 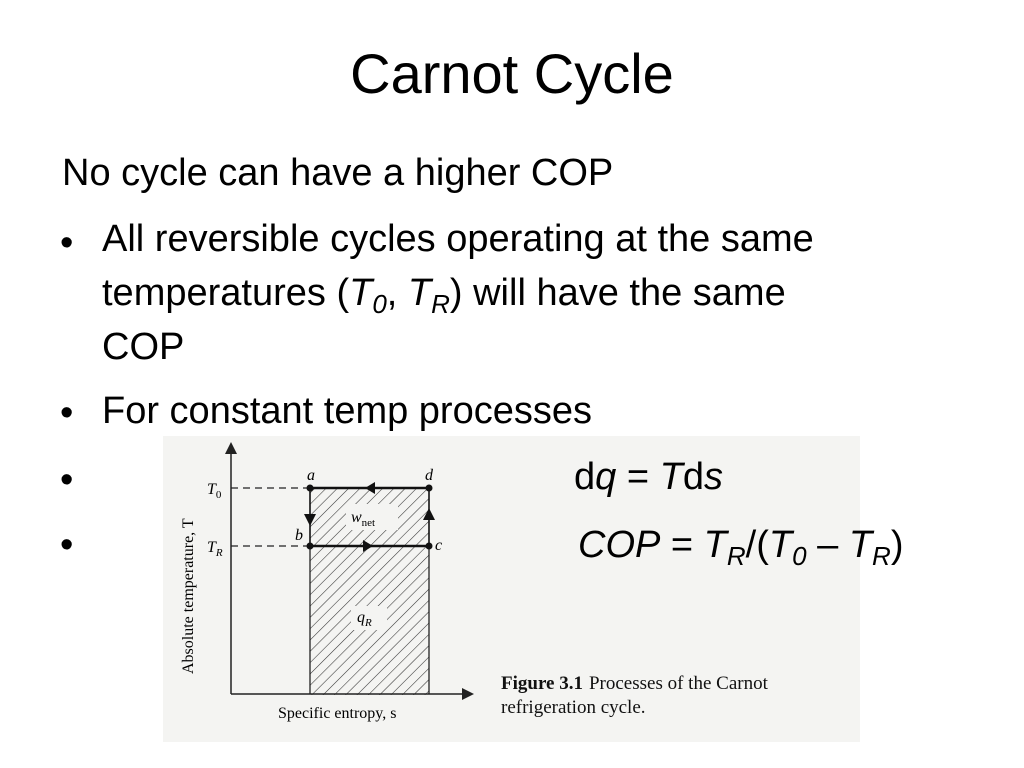 I want to click on point-d-label: d, so click(x=429, y=475).